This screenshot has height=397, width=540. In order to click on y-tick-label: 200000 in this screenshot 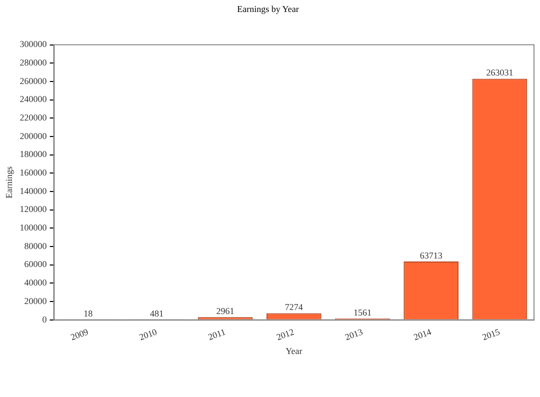, I will do `click(34, 135)`.